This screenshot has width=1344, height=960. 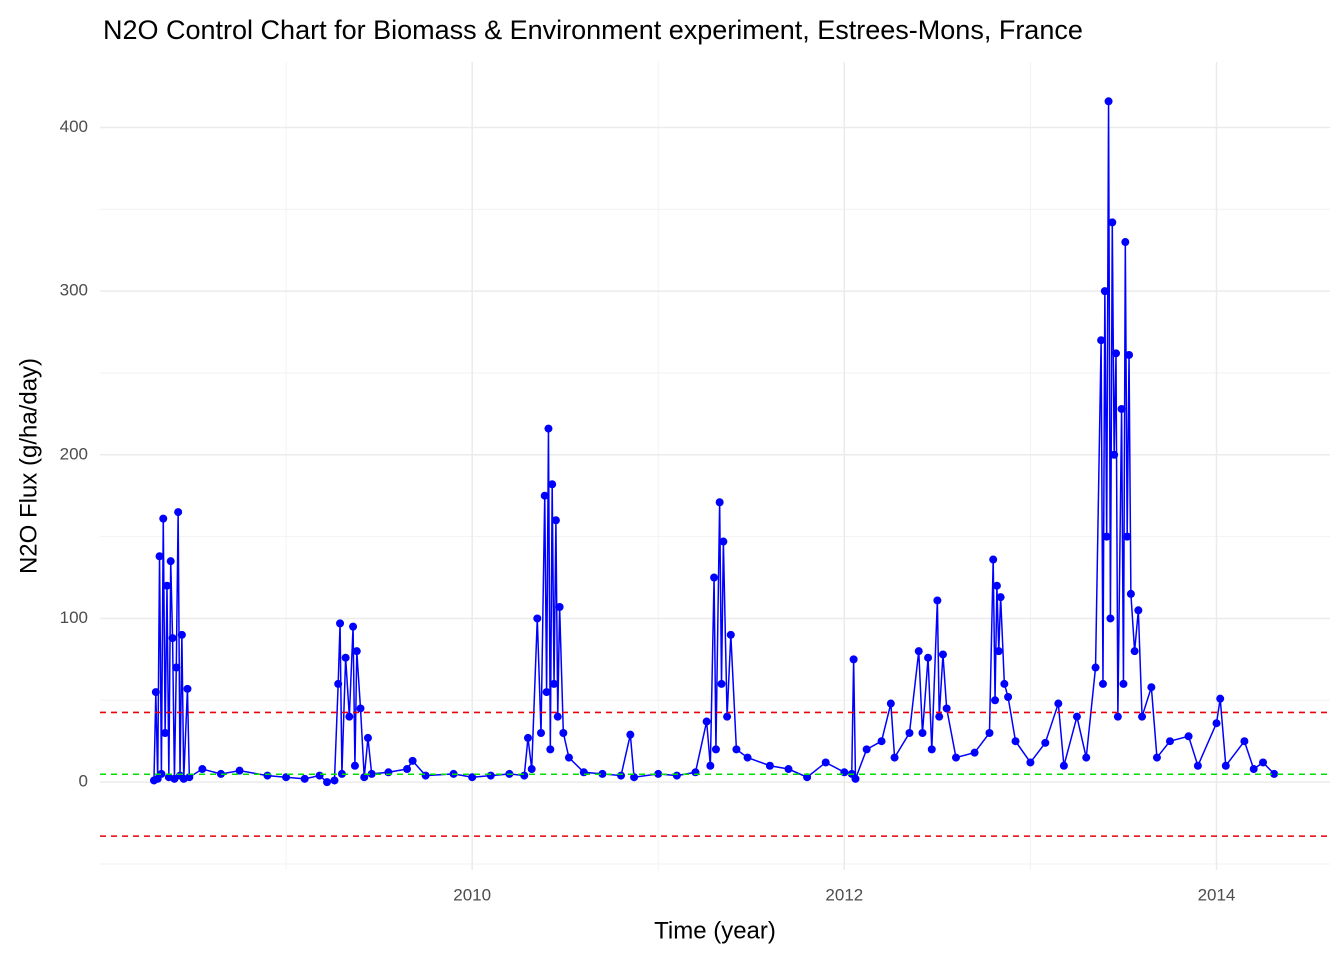 What do you see at coordinates (472, 894) in the screenshot?
I see `x-tick-label: 2010` at bounding box center [472, 894].